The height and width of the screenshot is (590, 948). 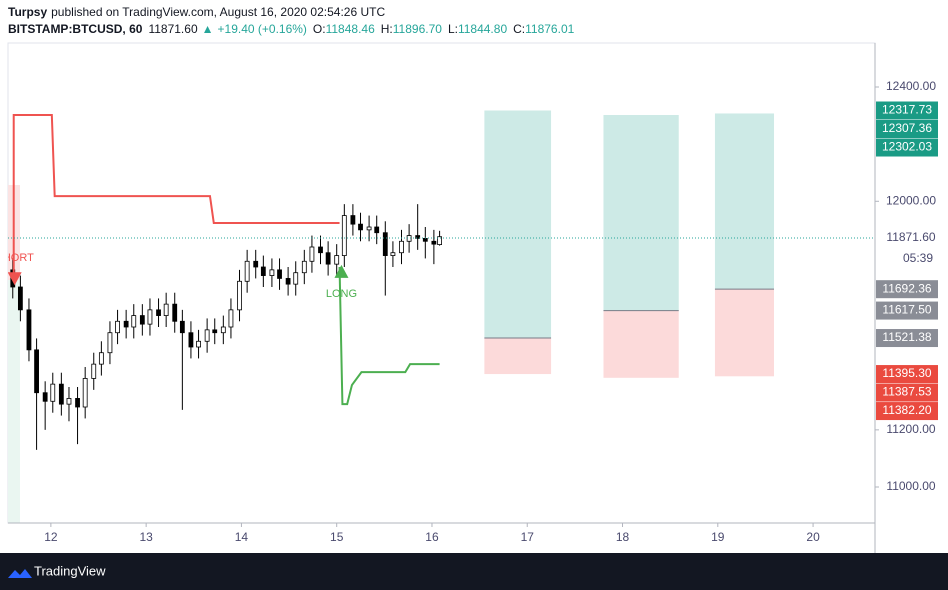 I want to click on entry-price-label: 11521.38, so click(x=906, y=337).